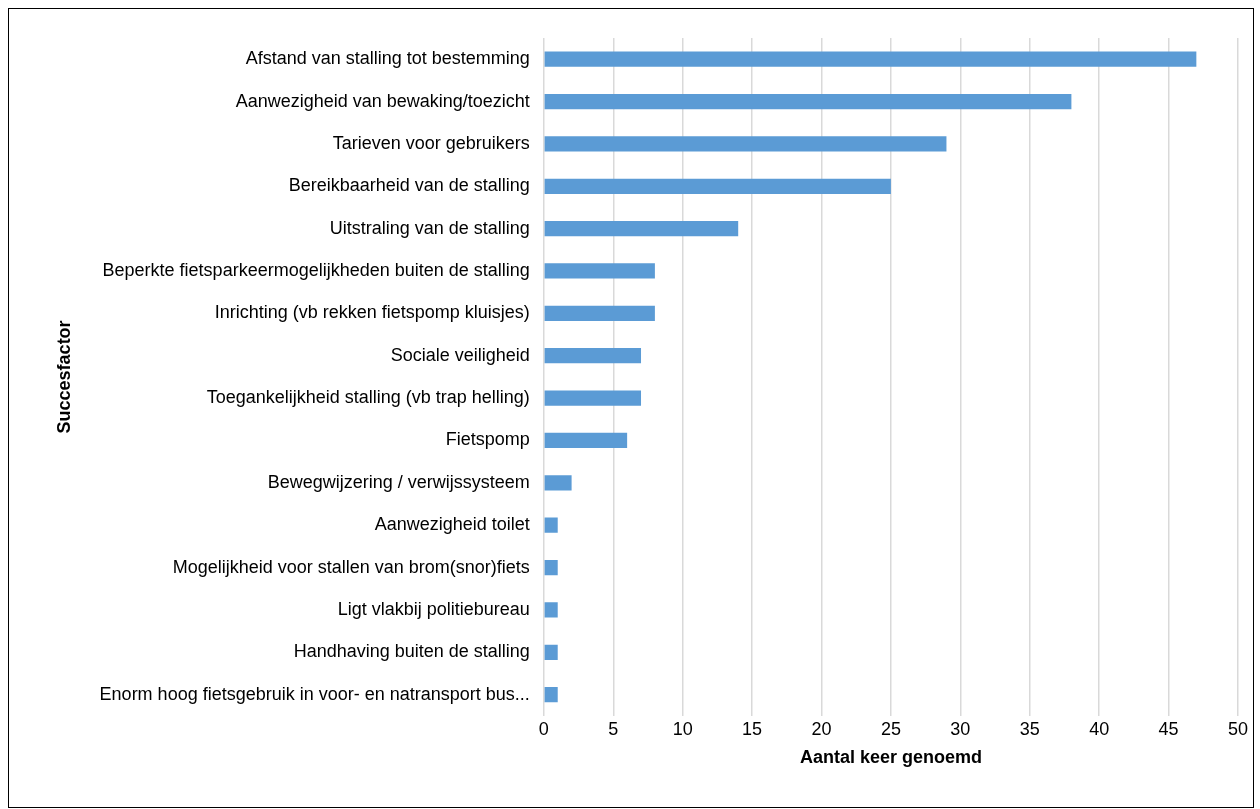  I want to click on y-tick-label: Uitstraling van de stalling, so click(429, 227).